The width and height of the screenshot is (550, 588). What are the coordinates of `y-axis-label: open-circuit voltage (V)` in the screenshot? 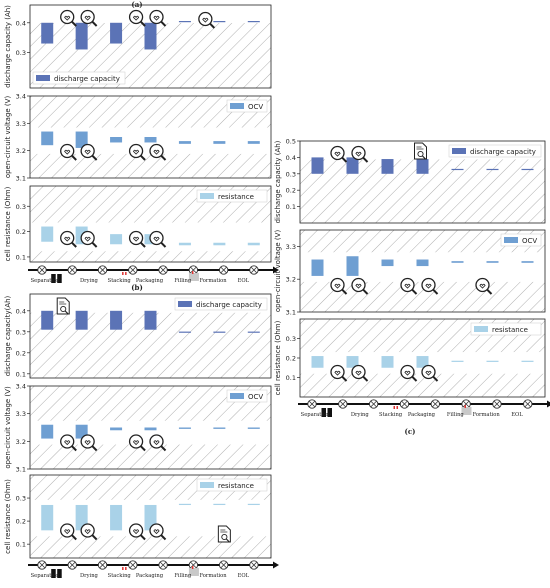 It's located at (278, 271).